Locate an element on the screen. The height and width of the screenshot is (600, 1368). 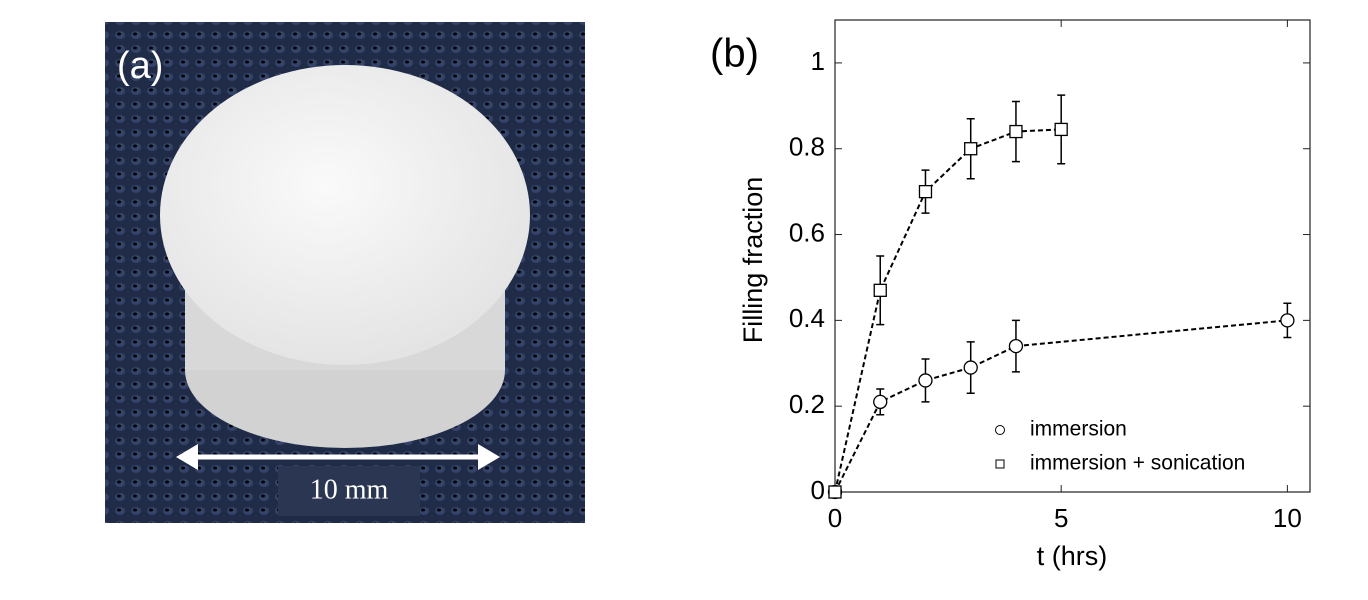
legend-label: immersion + sonication is located at coordinates (1137, 463).